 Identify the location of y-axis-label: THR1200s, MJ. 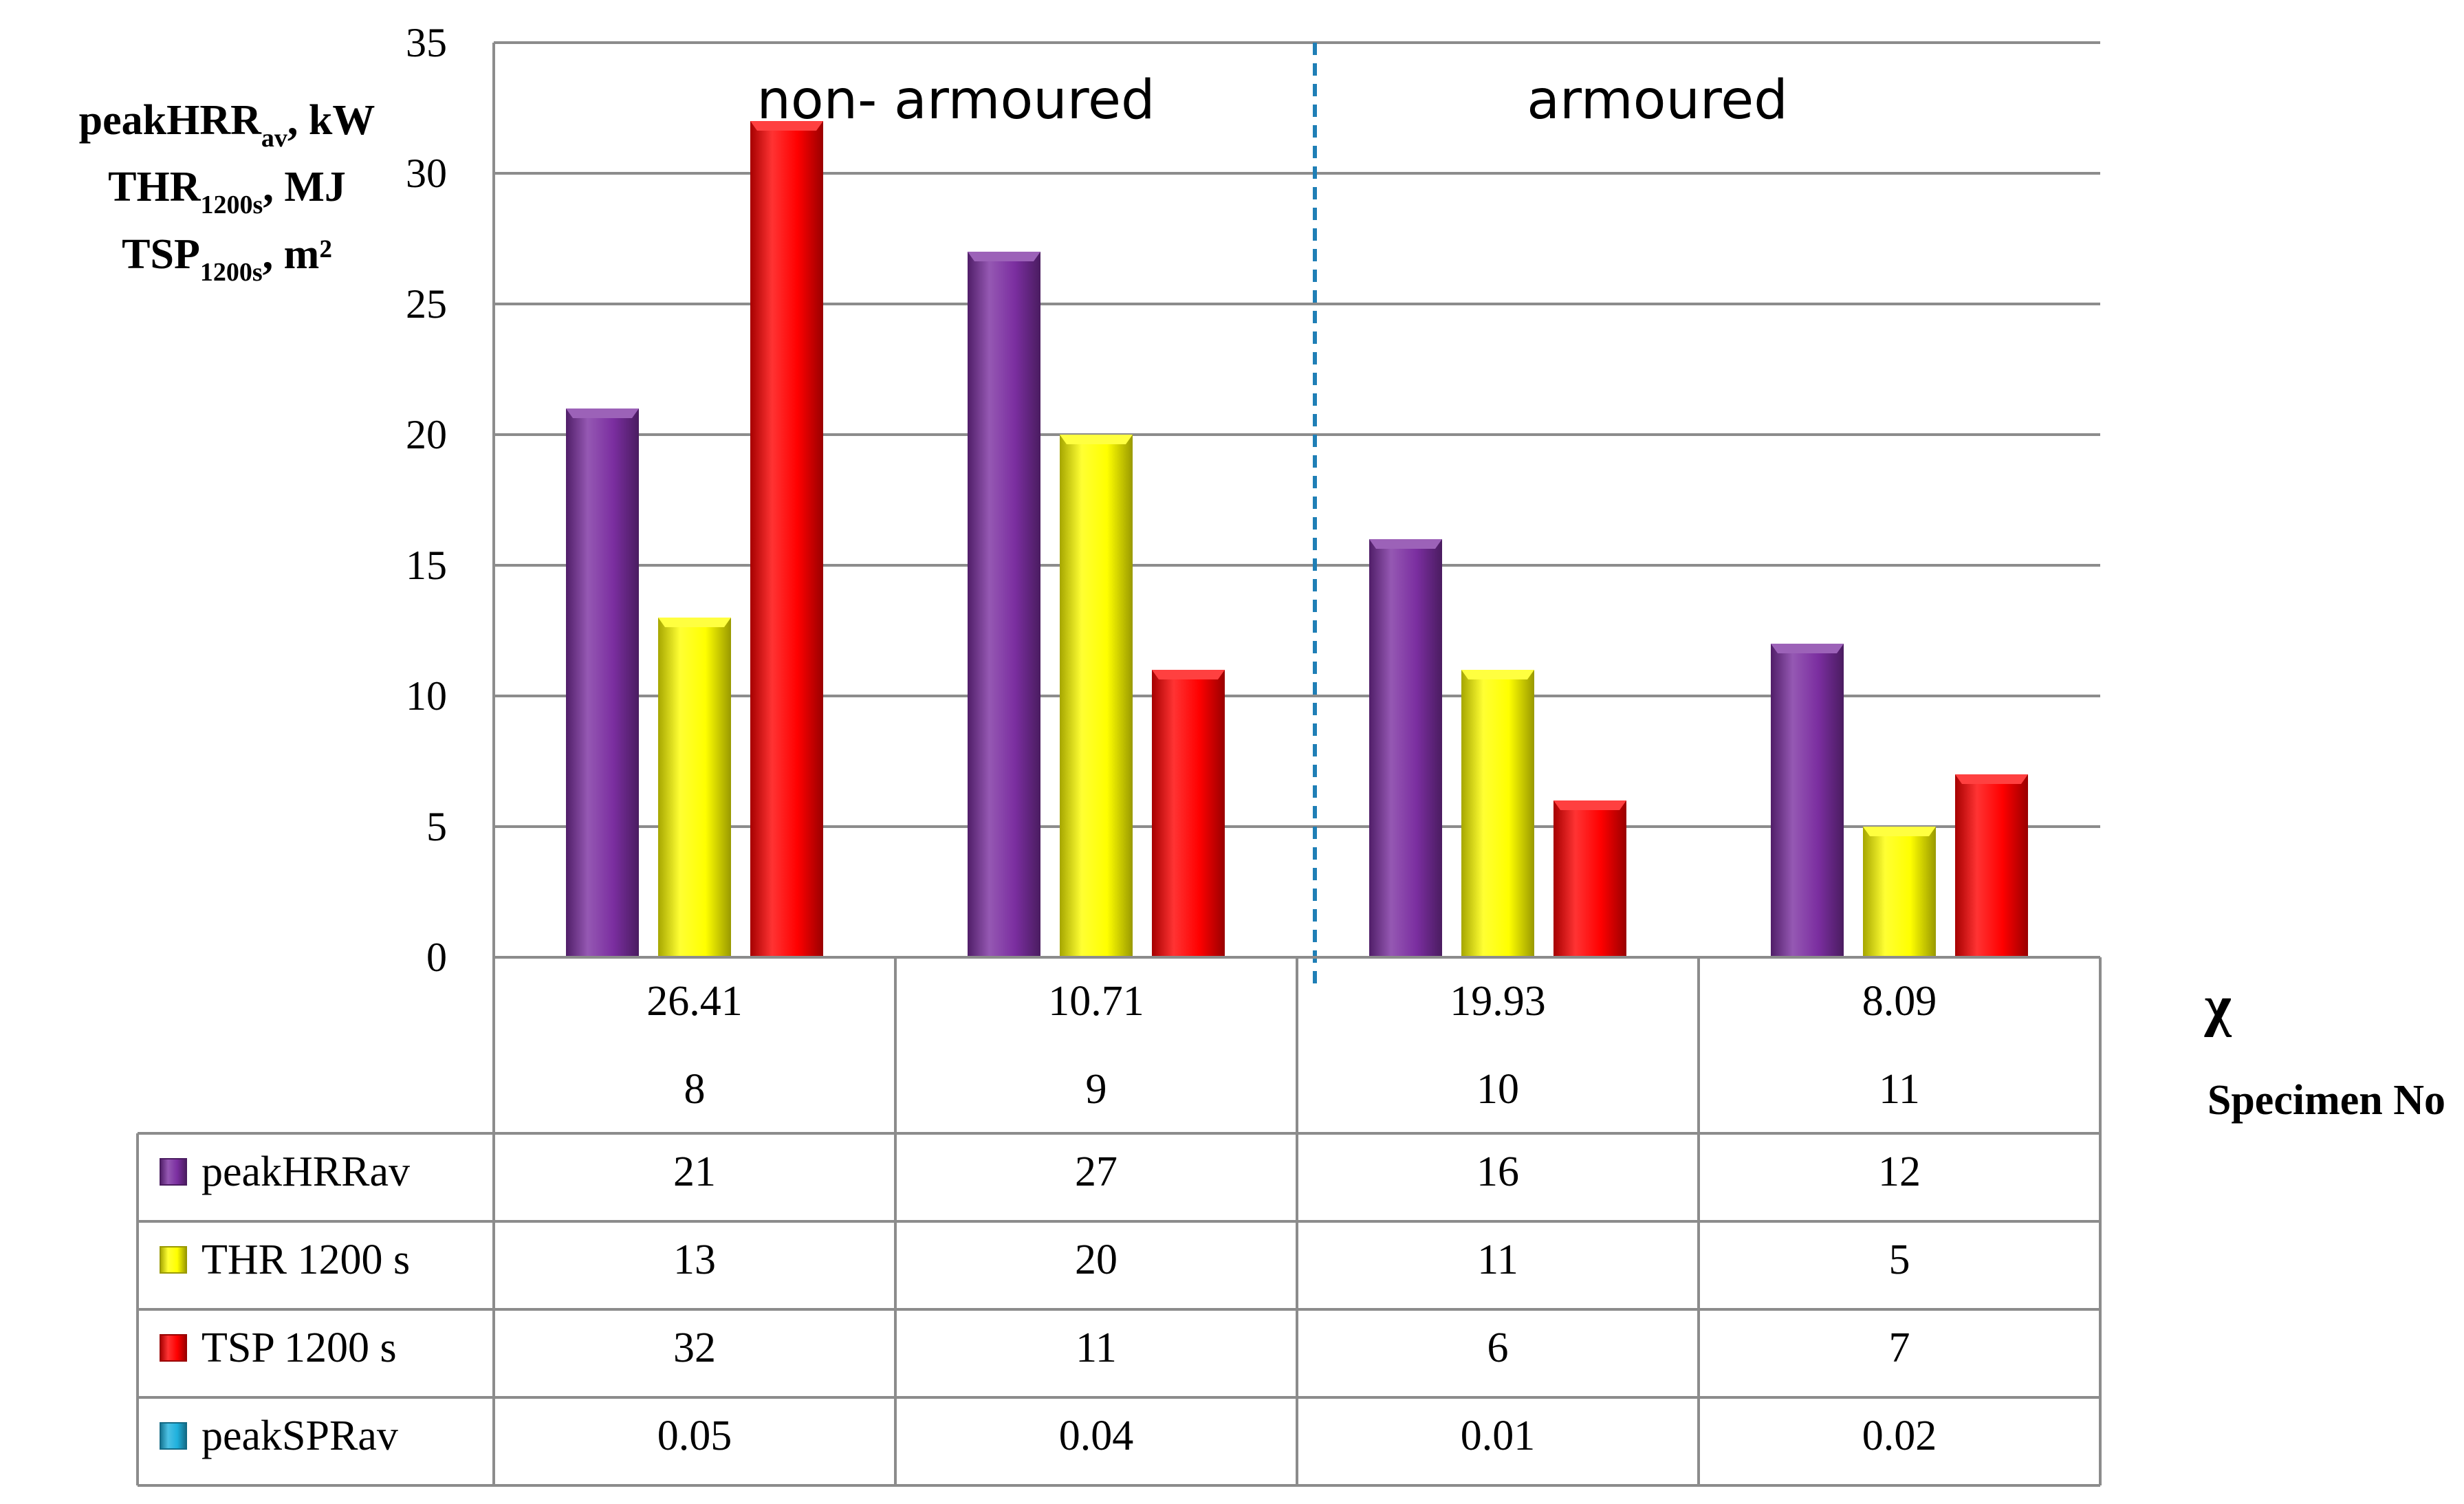
(227, 191).